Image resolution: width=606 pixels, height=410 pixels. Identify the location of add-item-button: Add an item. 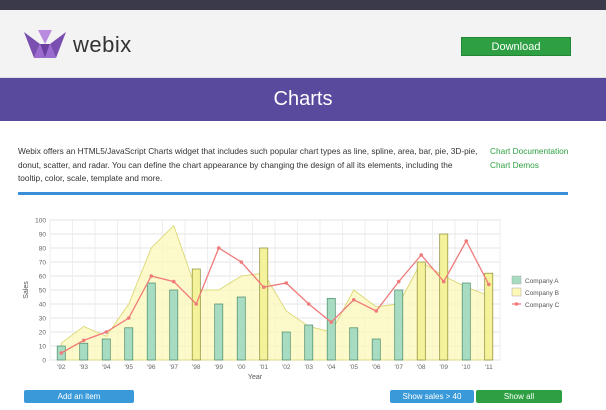
(79, 396).